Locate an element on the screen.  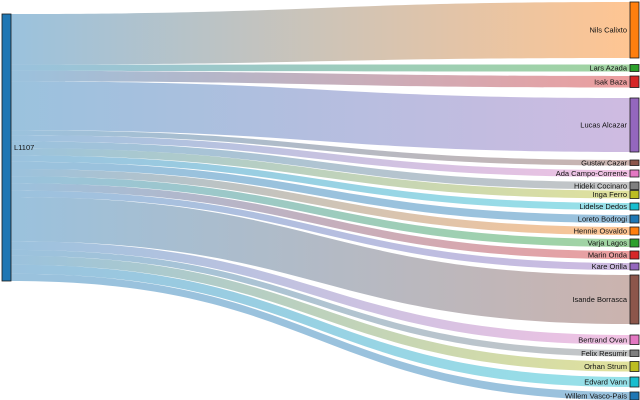
link-to-lidelse-dedos is located at coordinates (320, 182).